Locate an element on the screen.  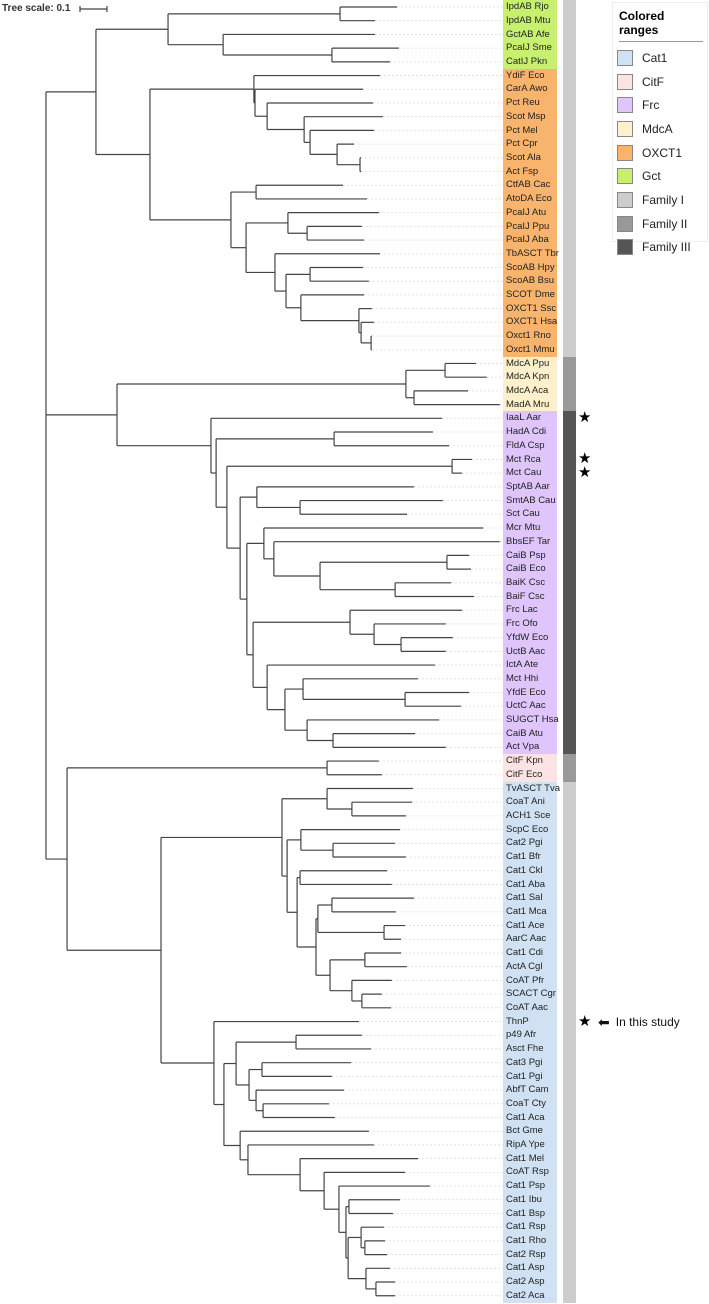
leaf-label: CarA Awo is located at coordinates (527, 89).